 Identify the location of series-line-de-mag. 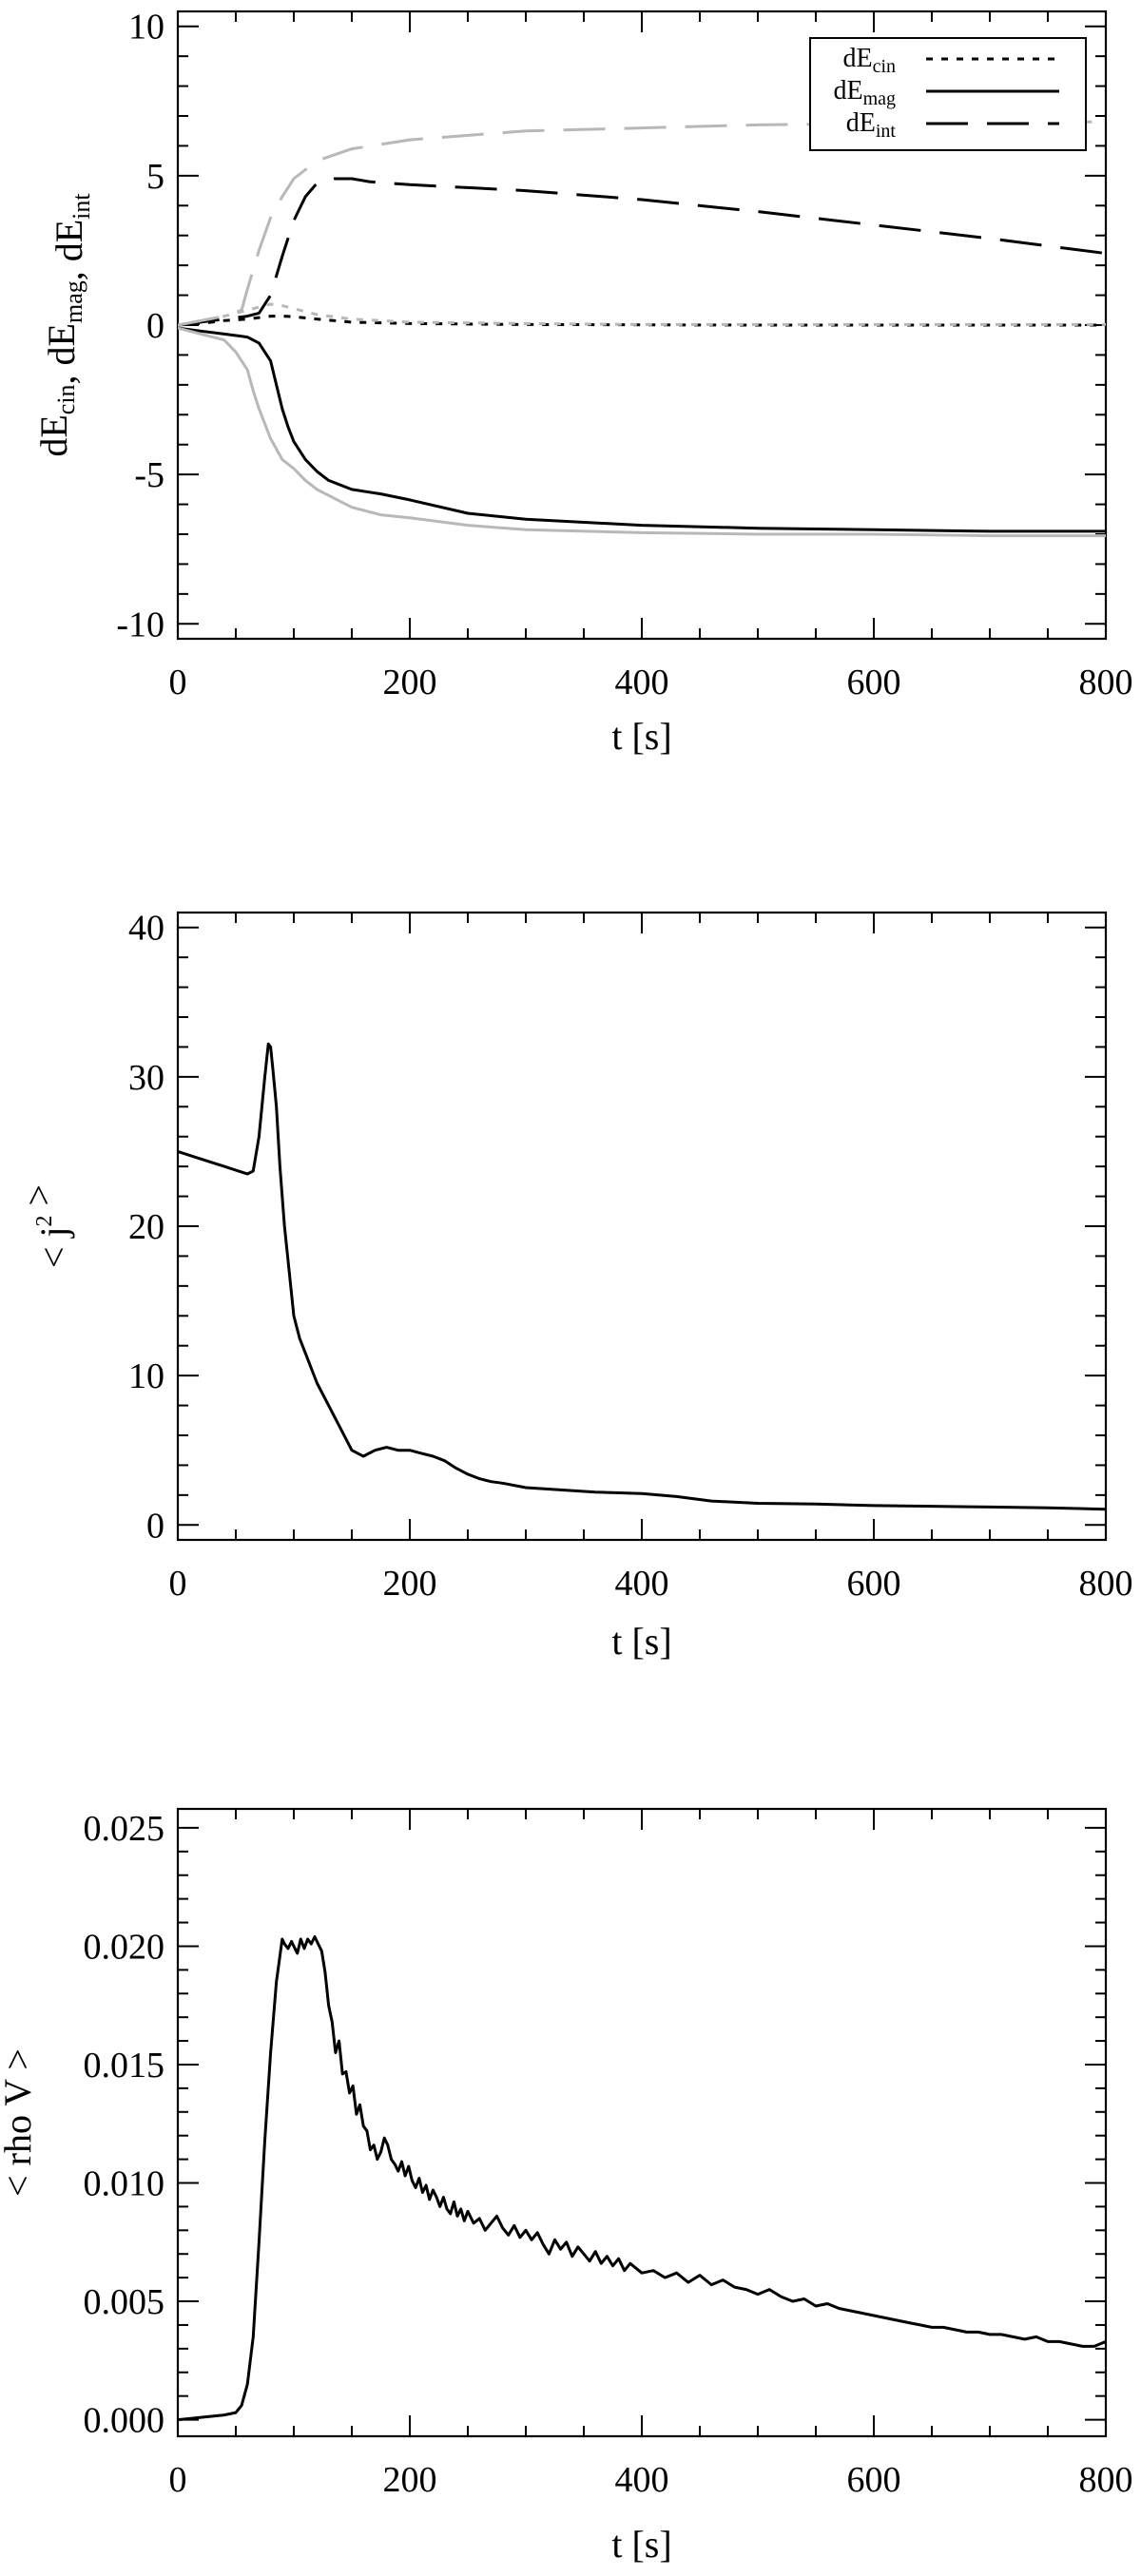
(642, 430).